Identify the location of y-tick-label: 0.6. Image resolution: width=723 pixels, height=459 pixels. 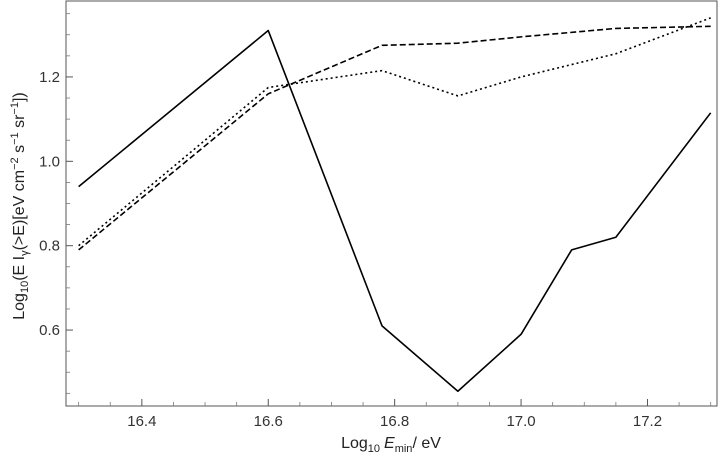
(49, 330).